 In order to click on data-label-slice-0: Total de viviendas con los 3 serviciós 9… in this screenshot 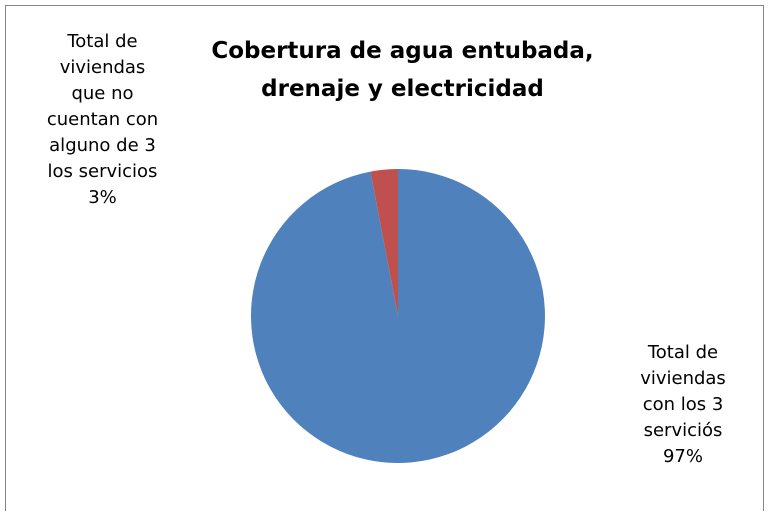, I will do `click(683, 405)`.